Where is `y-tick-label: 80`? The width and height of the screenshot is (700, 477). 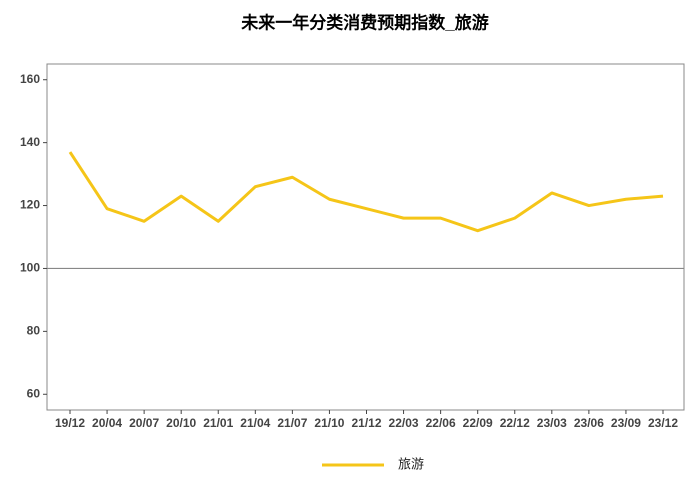
y-tick-label: 80 is located at coordinates (34, 331).